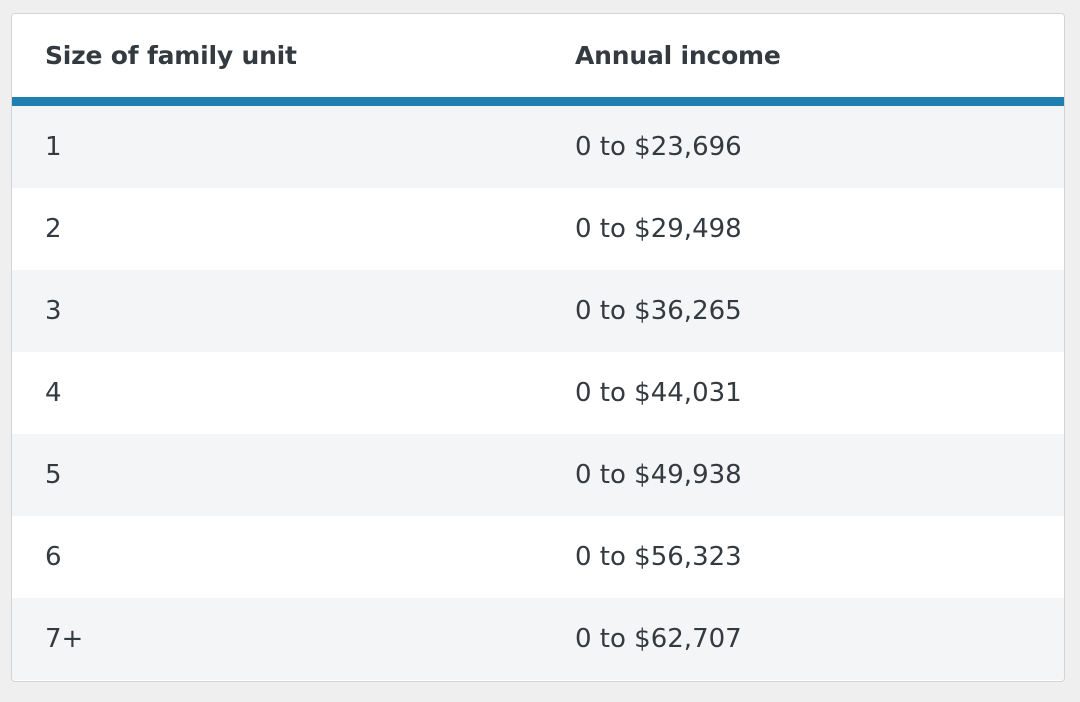  I want to click on family-size-cell: 2, so click(53, 229).